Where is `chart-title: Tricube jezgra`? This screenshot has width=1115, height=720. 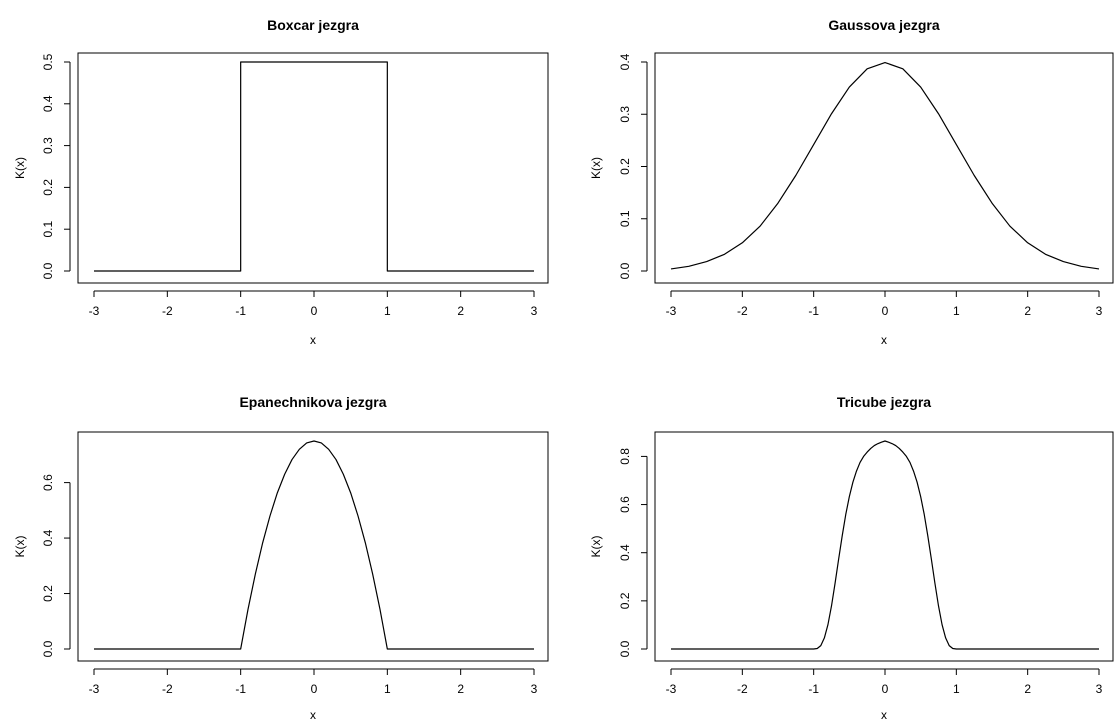 chart-title: Tricube jezgra is located at coordinates (884, 402).